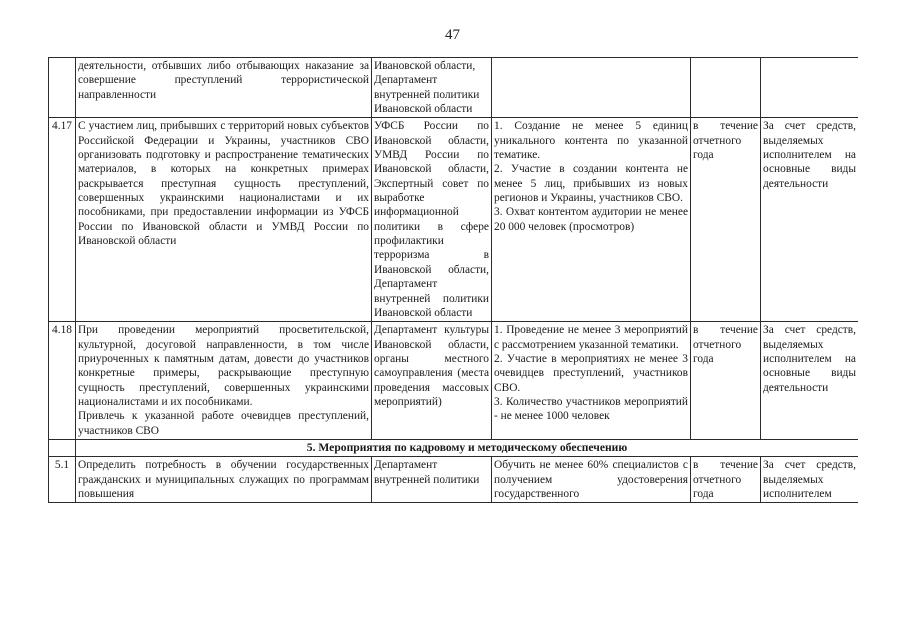  I want to click on cell-executor: Департамент внутренней политики, so click(431, 480).